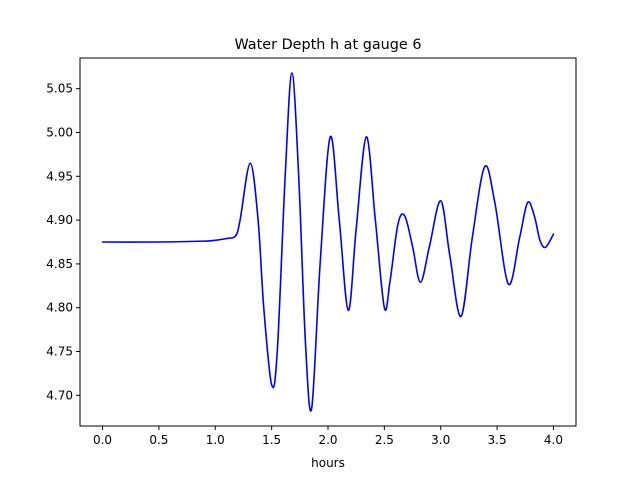  I want to click on y-tick-label: 5.05, so click(59, 89).